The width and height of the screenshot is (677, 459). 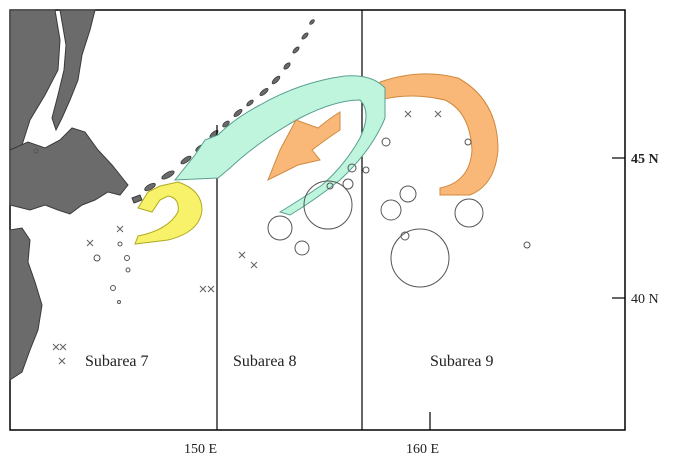 What do you see at coordinates (462, 361) in the screenshot?
I see `subarea-9-label: Subarea 9` at bounding box center [462, 361].